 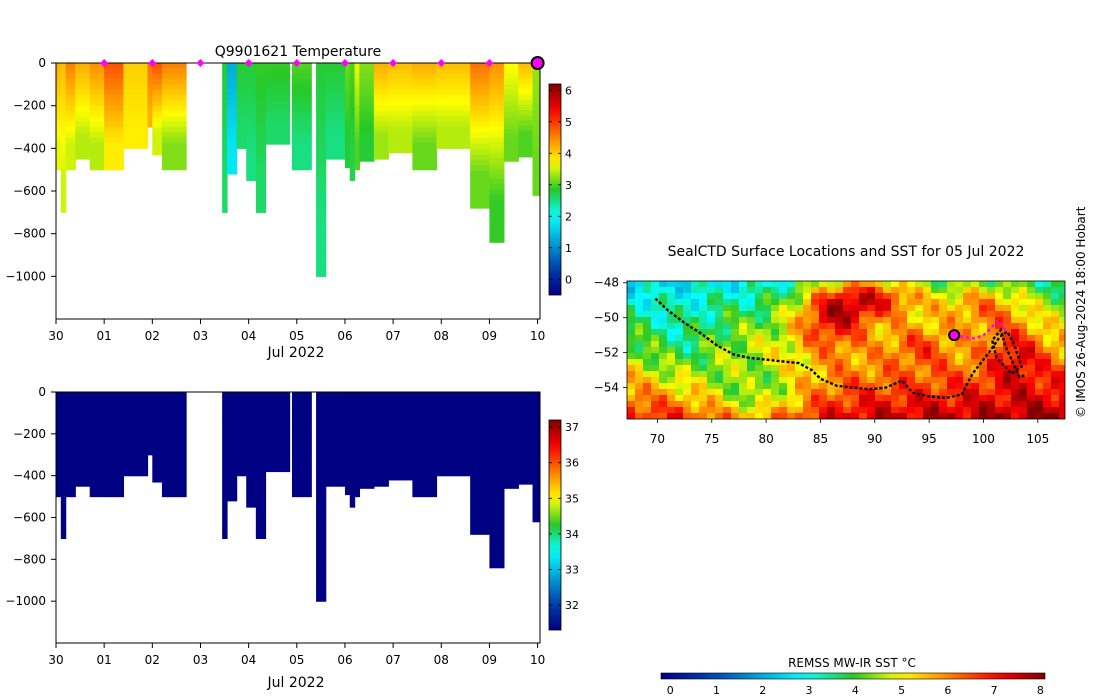 What do you see at coordinates (30, 169) in the screenshot?
I see `temperature-y-axis: 0−200−400−600−800−1000` at bounding box center [30, 169].